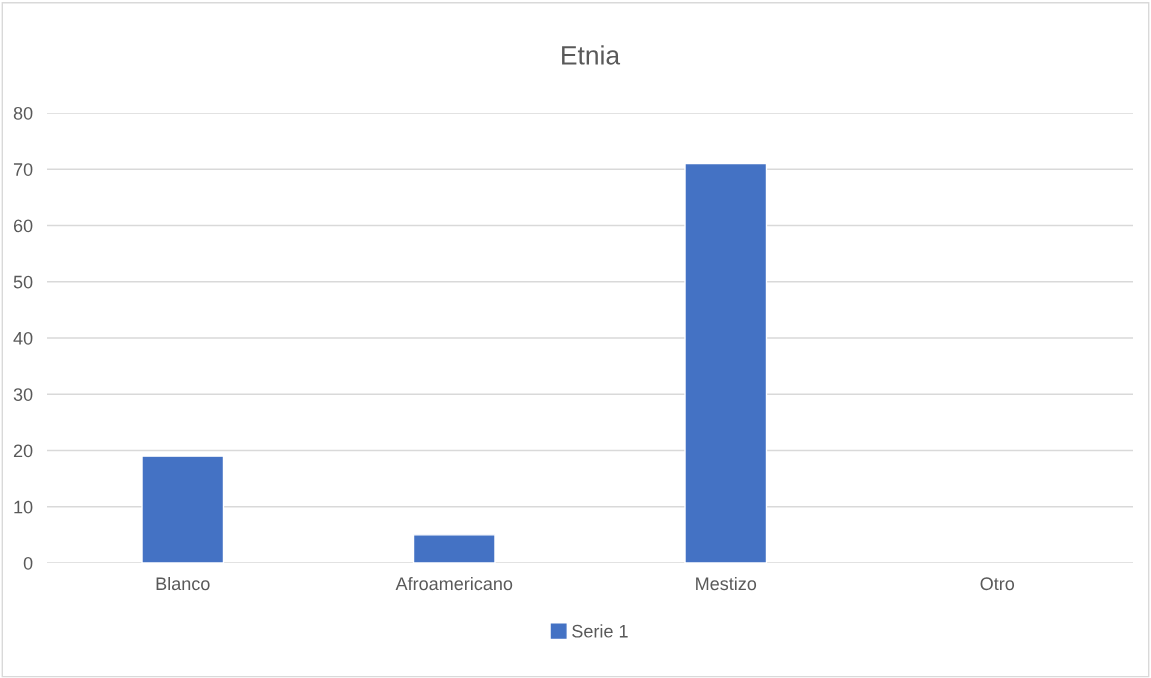 This screenshot has height=678, width=1151. What do you see at coordinates (23, 169) in the screenshot?
I see `y-tick-label: 70` at bounding box center [23, 169].